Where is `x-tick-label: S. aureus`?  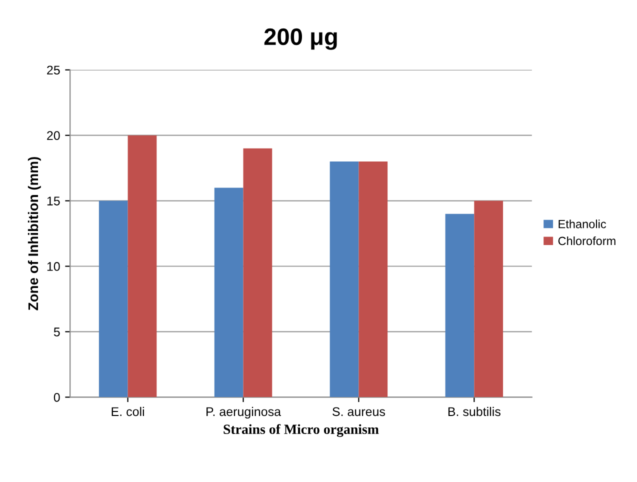 x-tick-label: S. aureus is located at coordinates (359, 411).